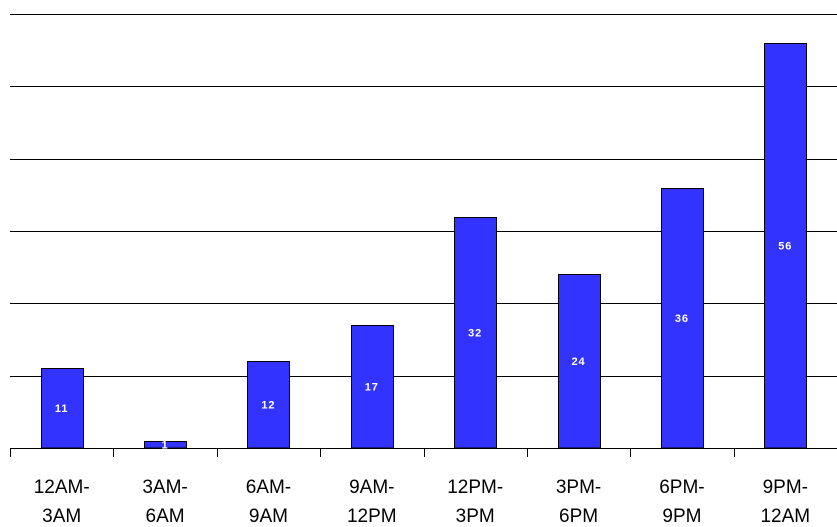 The height and width of the screenshot is (527, 837). Describe the element at coordinates (785, 246) in the screenshot. I see `data-label: 56` at that location.